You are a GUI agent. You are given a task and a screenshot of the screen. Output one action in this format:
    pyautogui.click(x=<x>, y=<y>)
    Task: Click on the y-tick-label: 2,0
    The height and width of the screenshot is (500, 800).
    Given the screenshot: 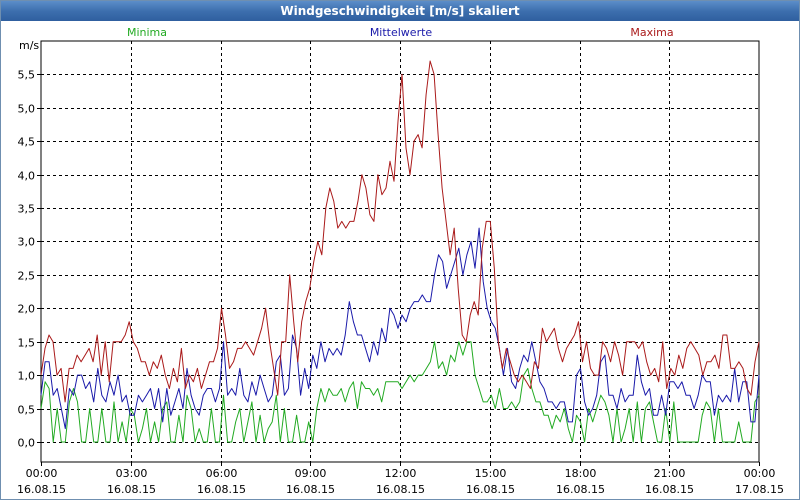 What is the action you would take?
    pyautogui.click(x=27, y=309)
    